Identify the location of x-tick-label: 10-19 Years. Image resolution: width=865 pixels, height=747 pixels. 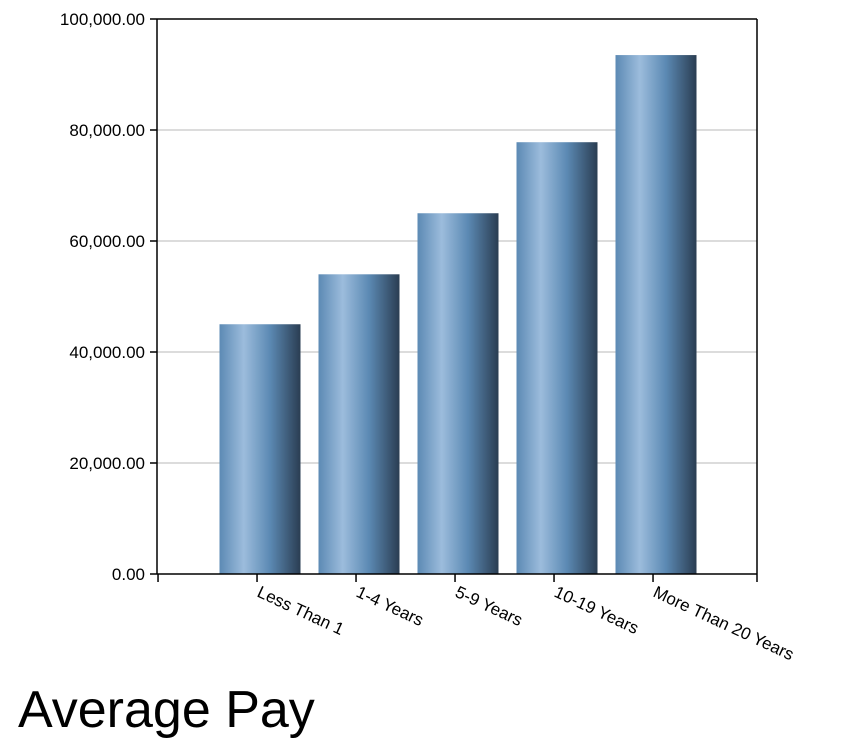
(596, 610).